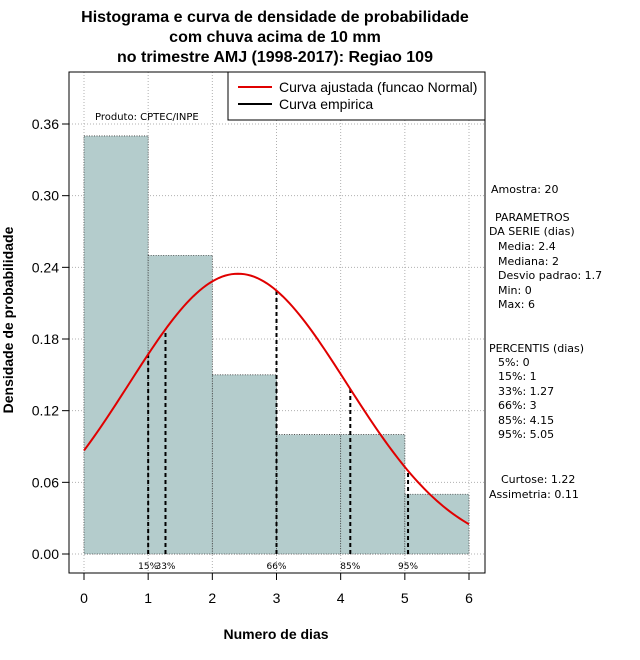 Image resolution: width=640 pixels, height=660 pixels. Describe the element at coordinates (277, 598) in the screenshot. I see `x-tick-label: 3` at that location.